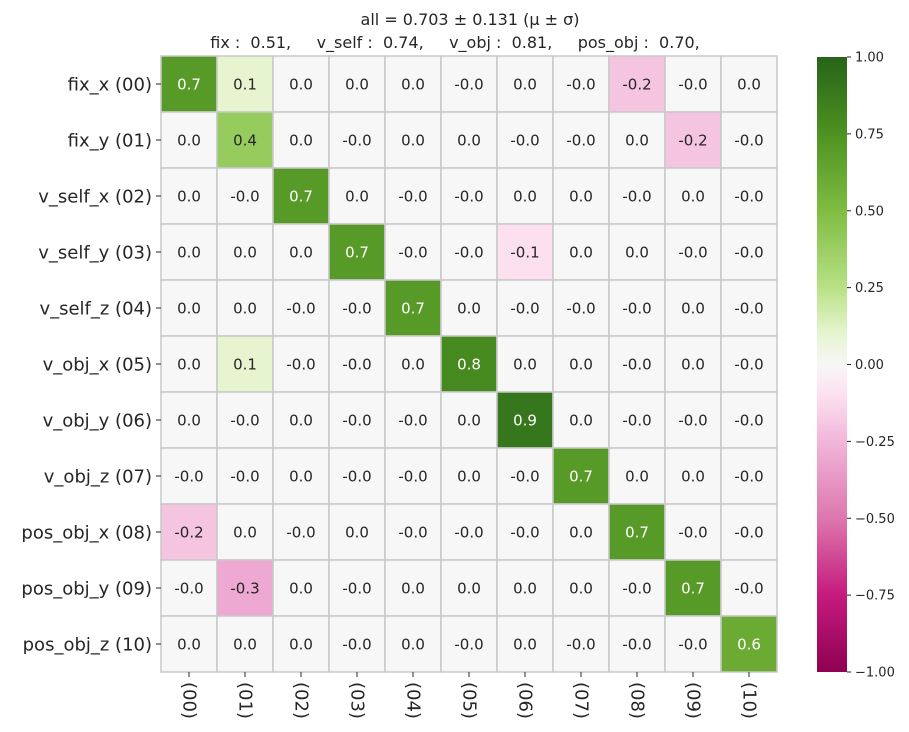 This screenshot has height=732, width=909. Describe the element at coordinates (749, 700) in the screenshot. I see `column-label: (10)` at that location.